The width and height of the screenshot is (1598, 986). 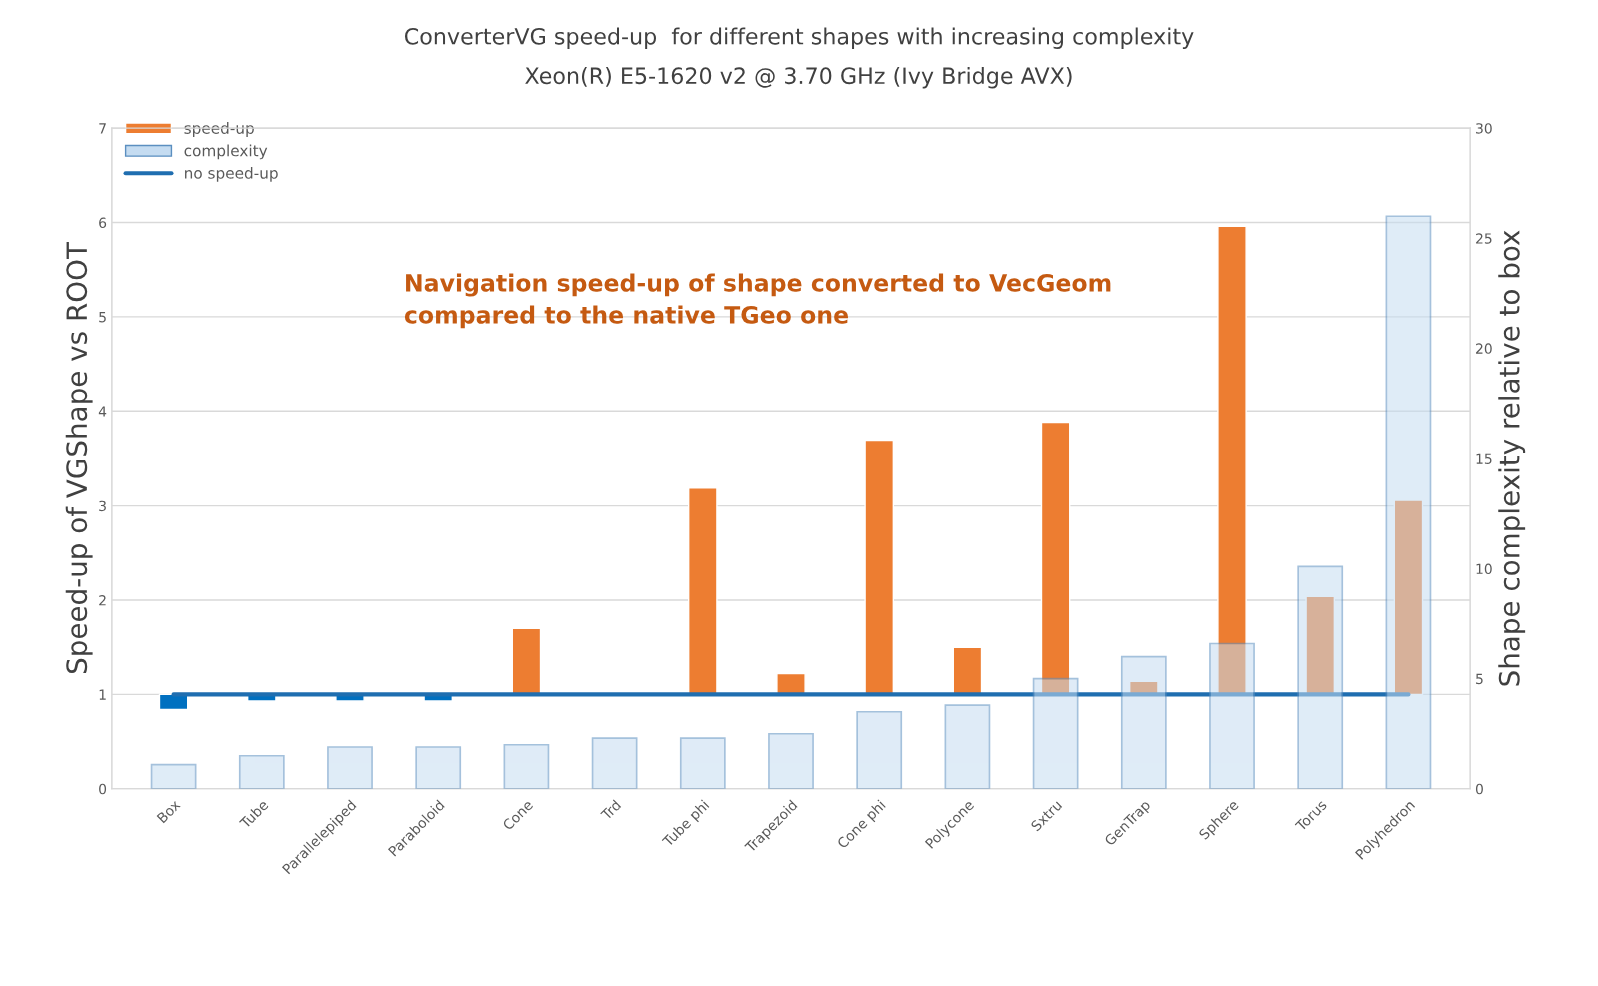 What do you see at coordinates (226, 152) in the screenshot?
I see `legend-label: complexity` at bounding box center [226, 152].